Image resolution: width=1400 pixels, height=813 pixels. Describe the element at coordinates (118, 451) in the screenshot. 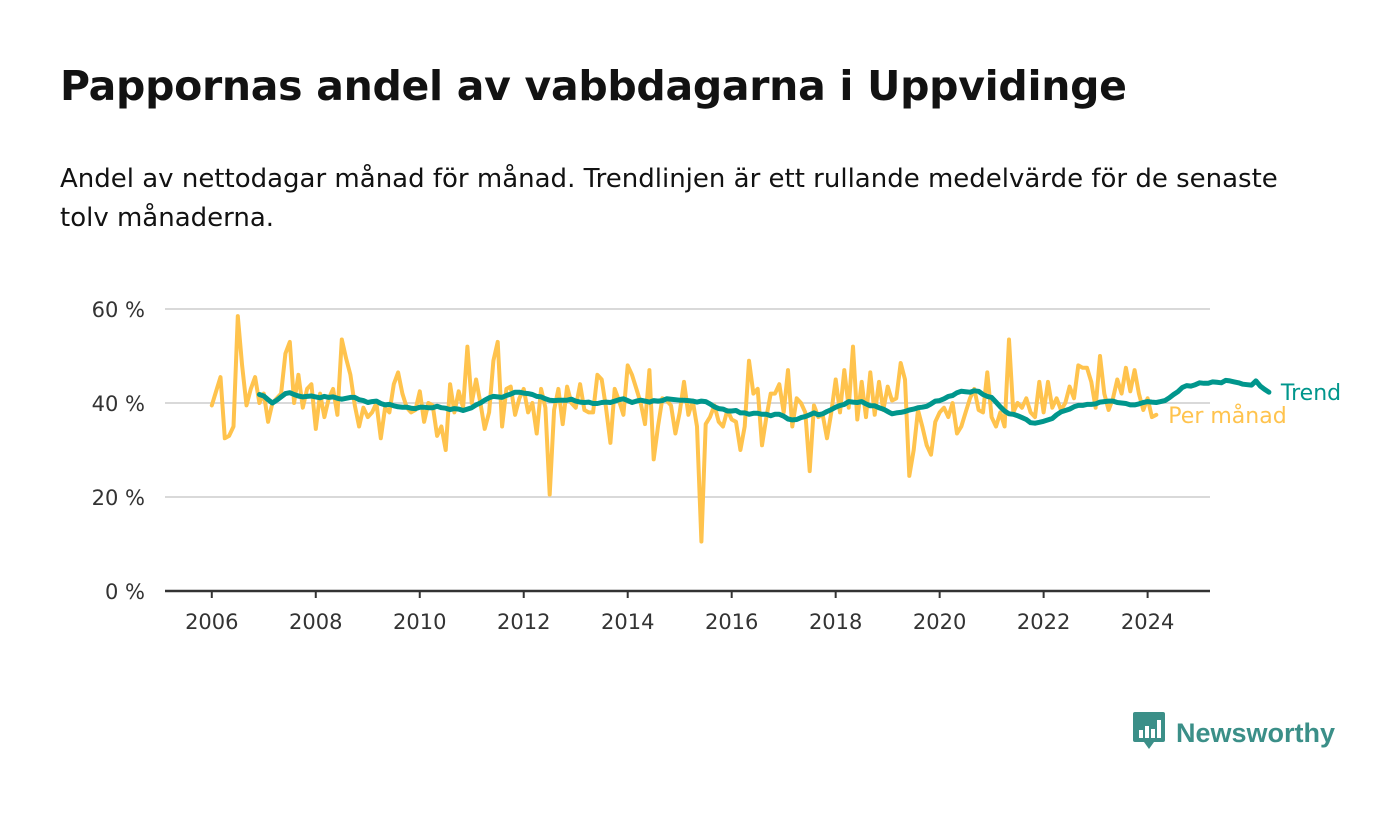

I see `y-axis: 0 % 20 % 40 % 60 %` at that location.